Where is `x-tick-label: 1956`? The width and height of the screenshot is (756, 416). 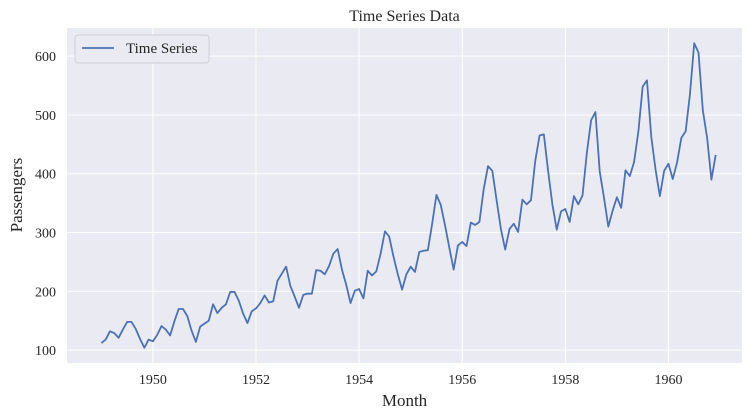 x-tick-label: 1956 is located at coordinates (462, 380).